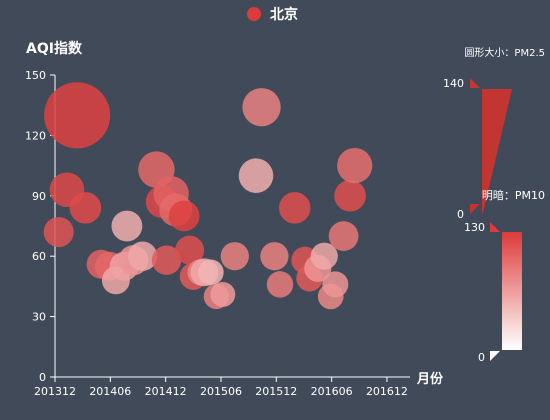 The height and width of the screenshot is (420, 550). What do you see at coordinates (110, 391) in the screenshot?
I see `x-tick-label: 201406` at bounding box center [110, 391].